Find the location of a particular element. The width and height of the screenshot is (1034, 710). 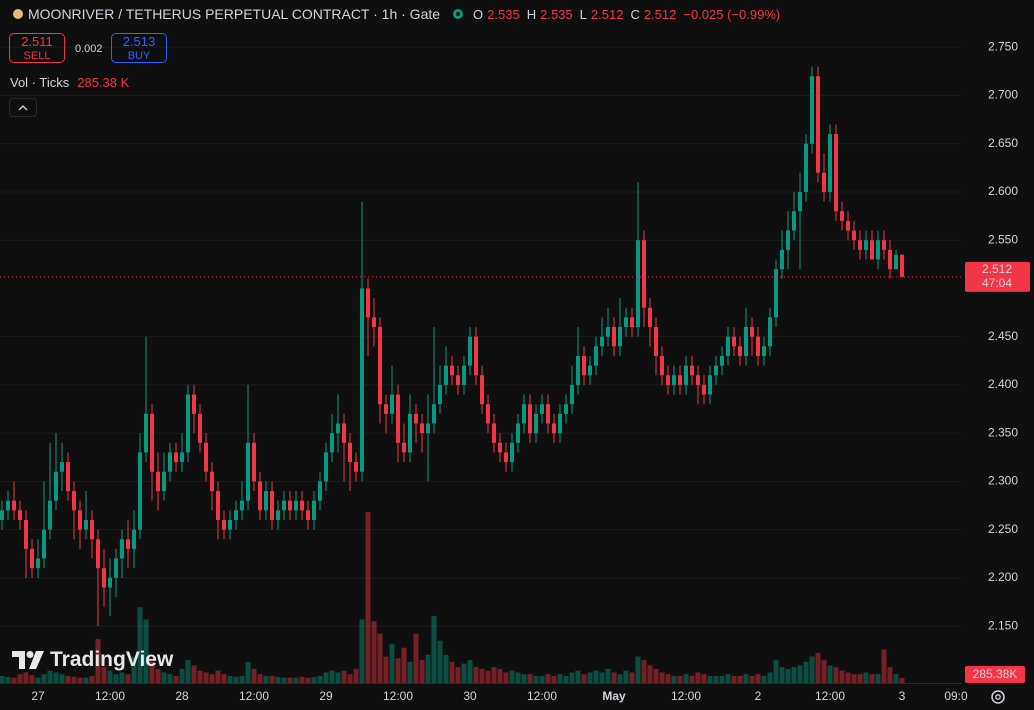

sell-label: SELL is located at coordinates (37, 56).